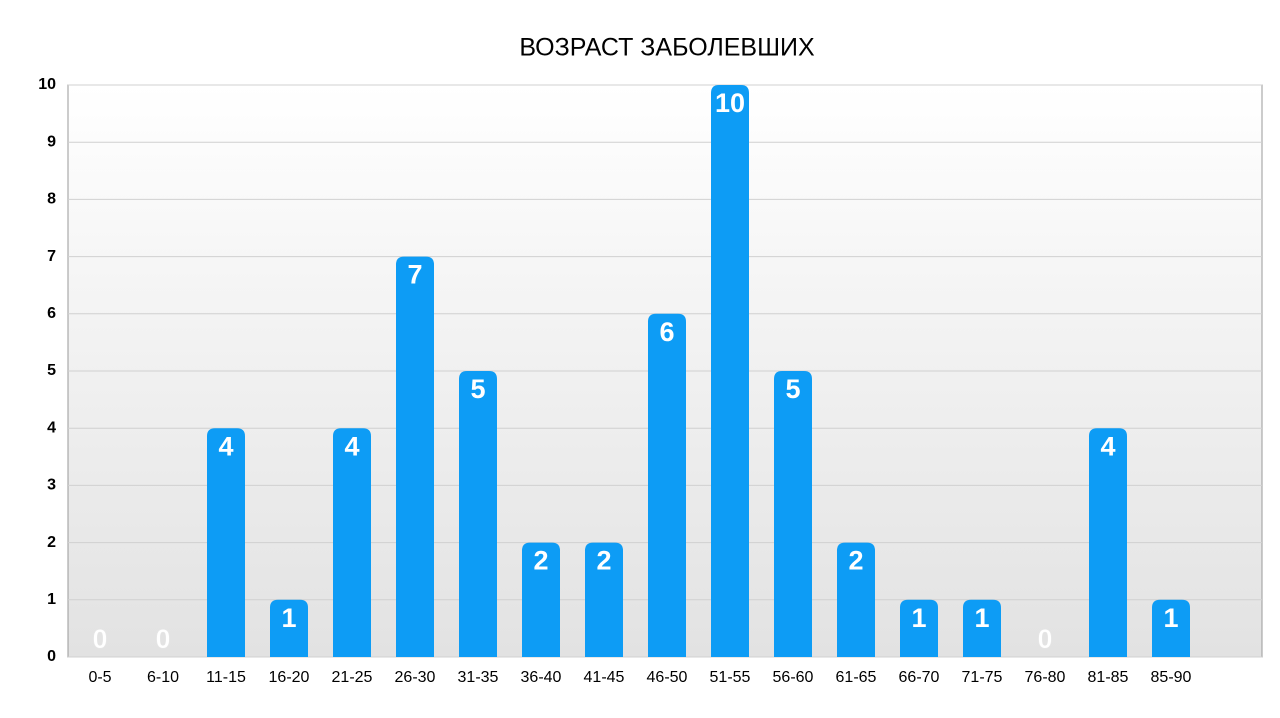 This screenshot has width=1280, height=718. What do you see at coordinates (99, 677) in the screenshot?
I see `x-tick-label: 0-5` at bounding box center [99, 677].